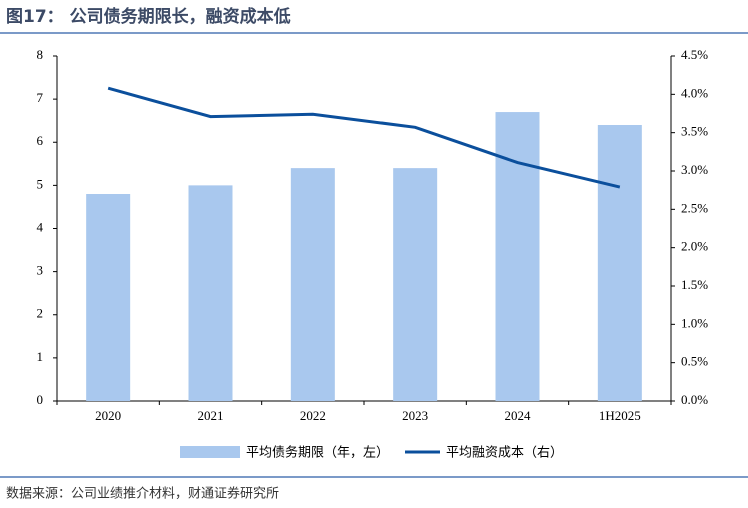 The image size is (748, 508). Describe the element at coordinates (694, 207) in the screenshot. I see `y2-tick-label: 2.5%` at that location.